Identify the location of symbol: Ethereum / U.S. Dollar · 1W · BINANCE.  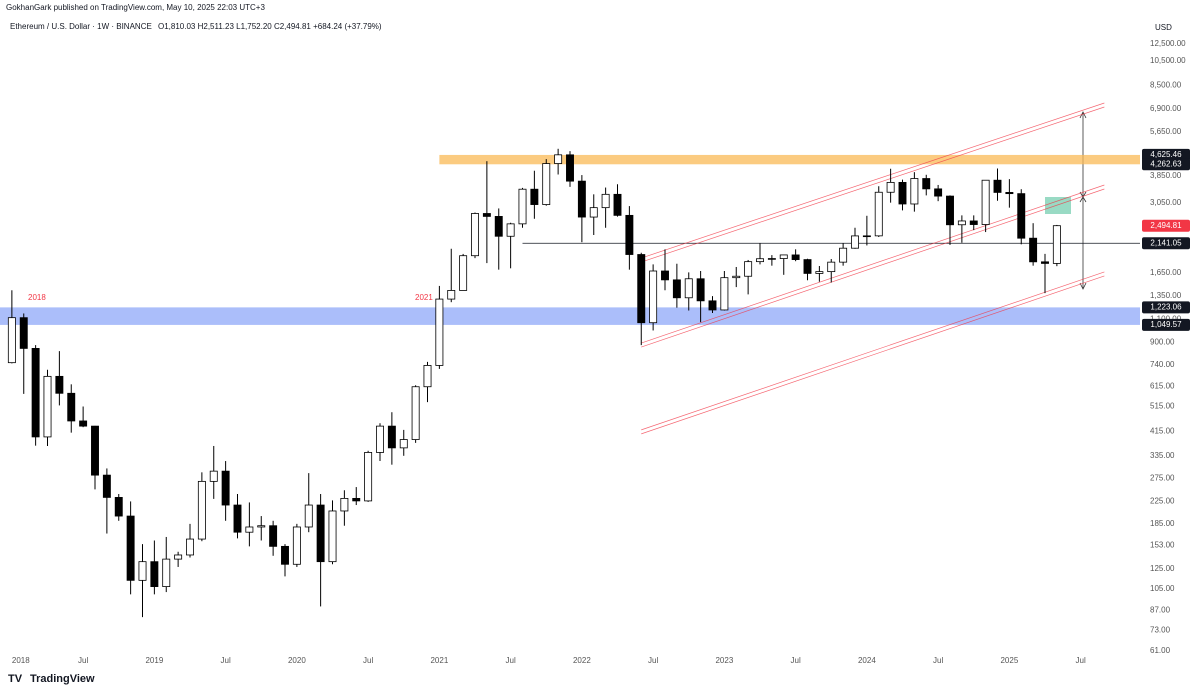
(81, 26).